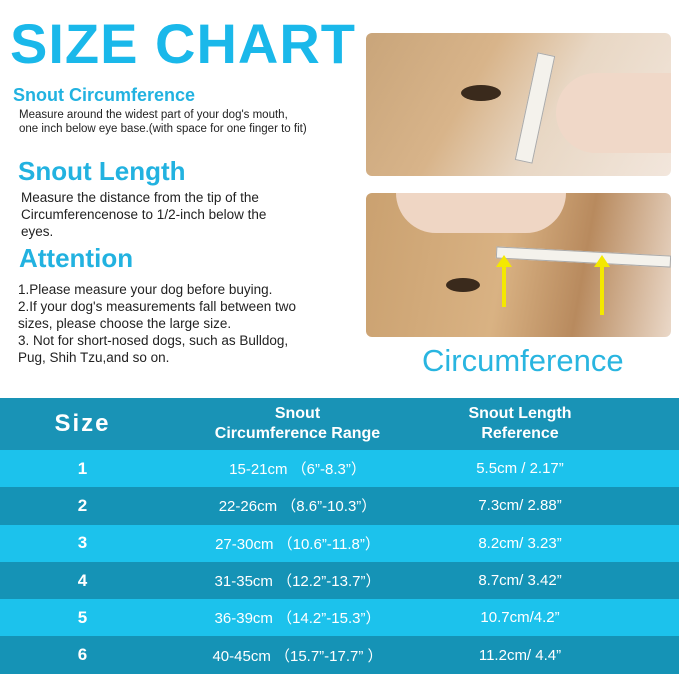  Describe the element at coordinates (104, 95) in the screenshot. I see `snout-circumference-heading: Snout Circumference` at that location.